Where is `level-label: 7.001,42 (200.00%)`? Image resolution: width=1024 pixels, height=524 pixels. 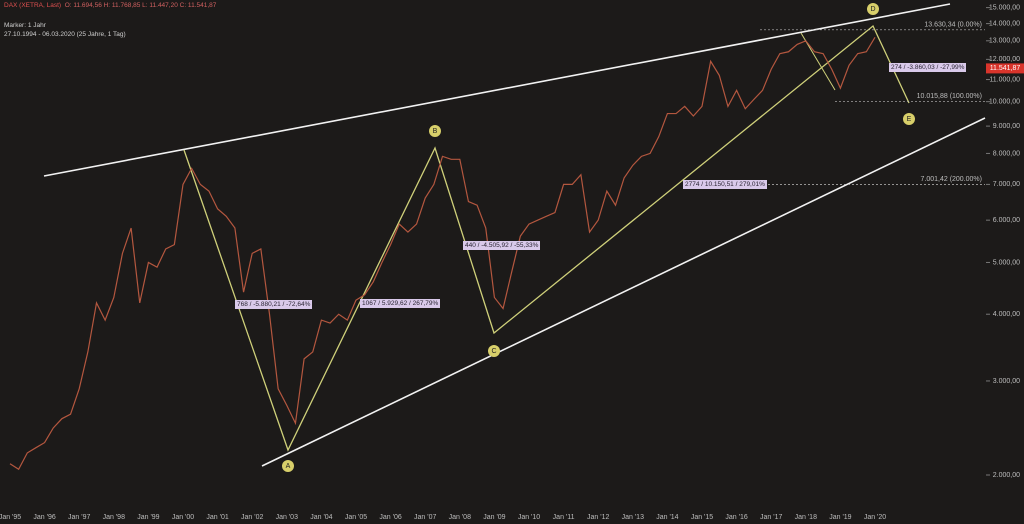 level-label: 7.001,42 (200.00%) is located at coordinates (952, 179).